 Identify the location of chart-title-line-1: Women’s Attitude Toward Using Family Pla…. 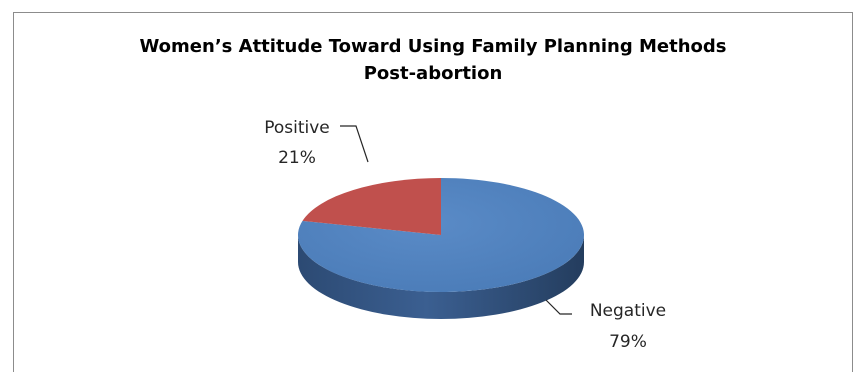
(433, 46).